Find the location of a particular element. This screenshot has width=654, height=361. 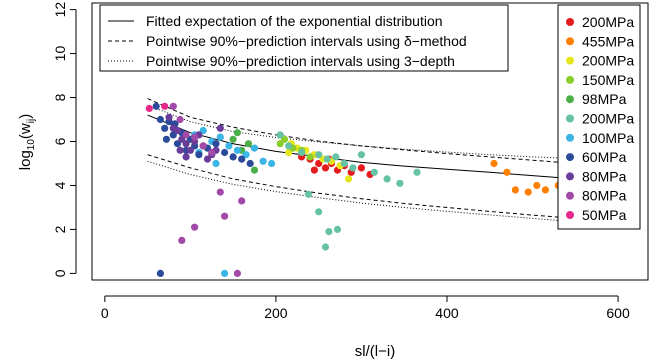

y-axis-label: log10(wij) is located at coordinates (27, 142).